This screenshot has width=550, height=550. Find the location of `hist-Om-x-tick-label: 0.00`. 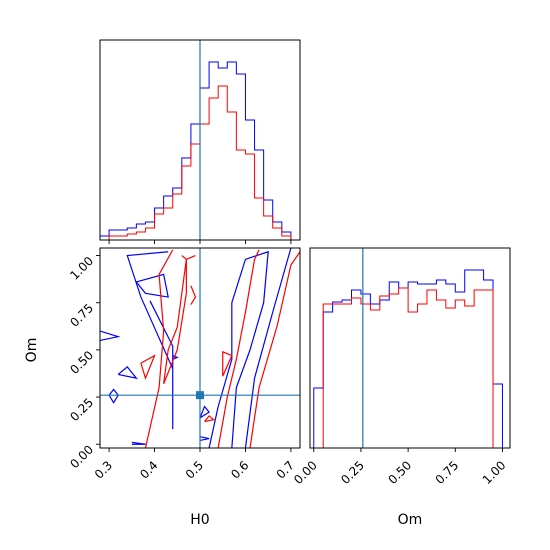

hist-Om-x-tick-label: 0.00 is located at coordinates (305, 472).